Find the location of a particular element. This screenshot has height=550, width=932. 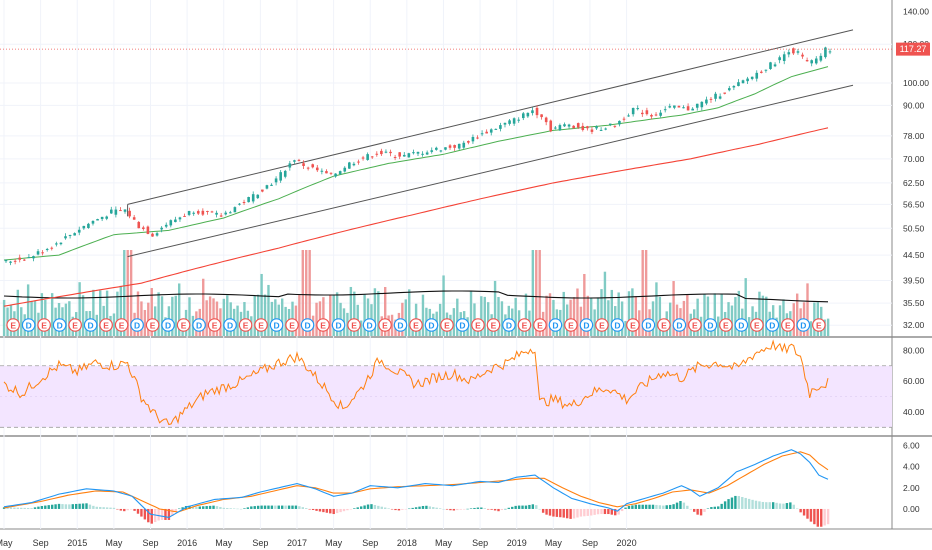

macd-pane is located at coordinates (416, 488).